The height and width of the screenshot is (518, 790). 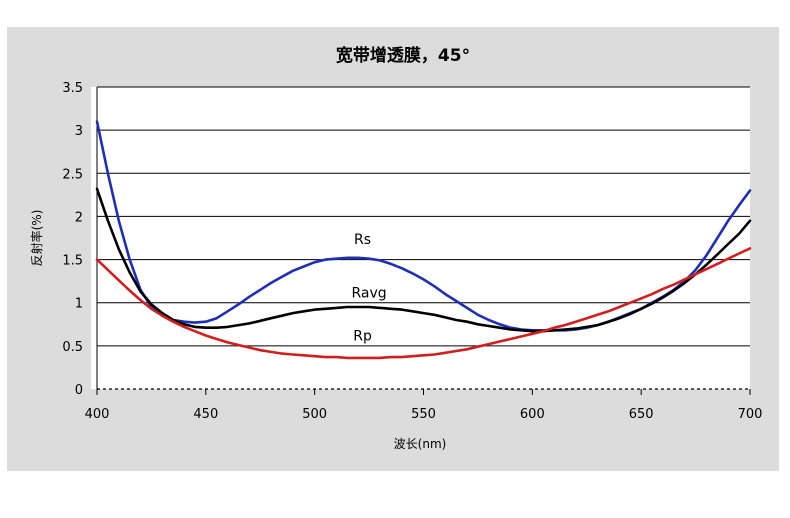 I want to click on x-tick-labels: 400 450 500 550 600 650 700, so click(x=424, y=414).